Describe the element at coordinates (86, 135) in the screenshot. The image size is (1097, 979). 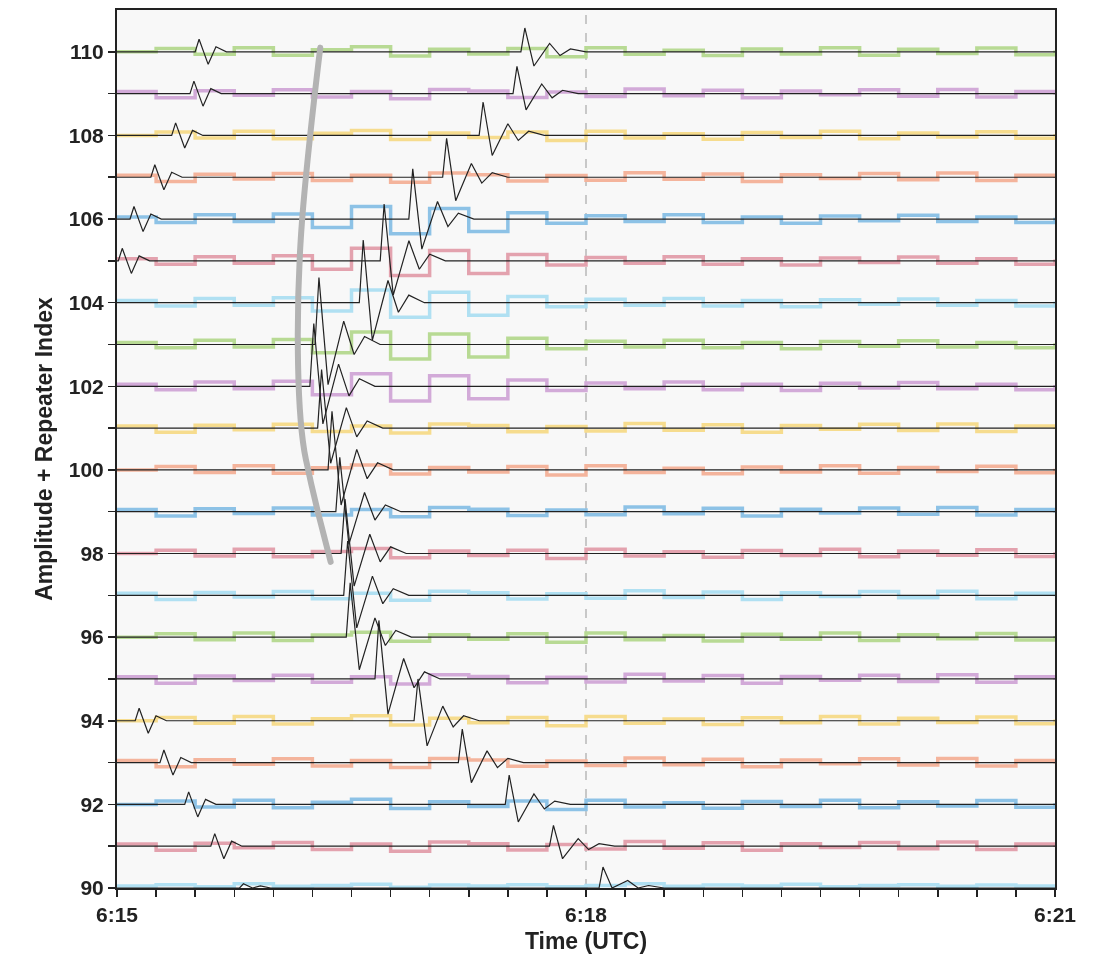
I see `y-tick-label: 108` at that location.